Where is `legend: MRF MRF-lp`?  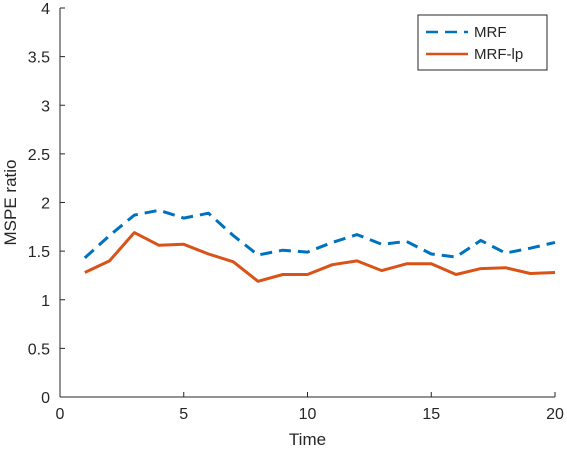
legend: MRF MRF-lp is located at coordinates (482, 42).